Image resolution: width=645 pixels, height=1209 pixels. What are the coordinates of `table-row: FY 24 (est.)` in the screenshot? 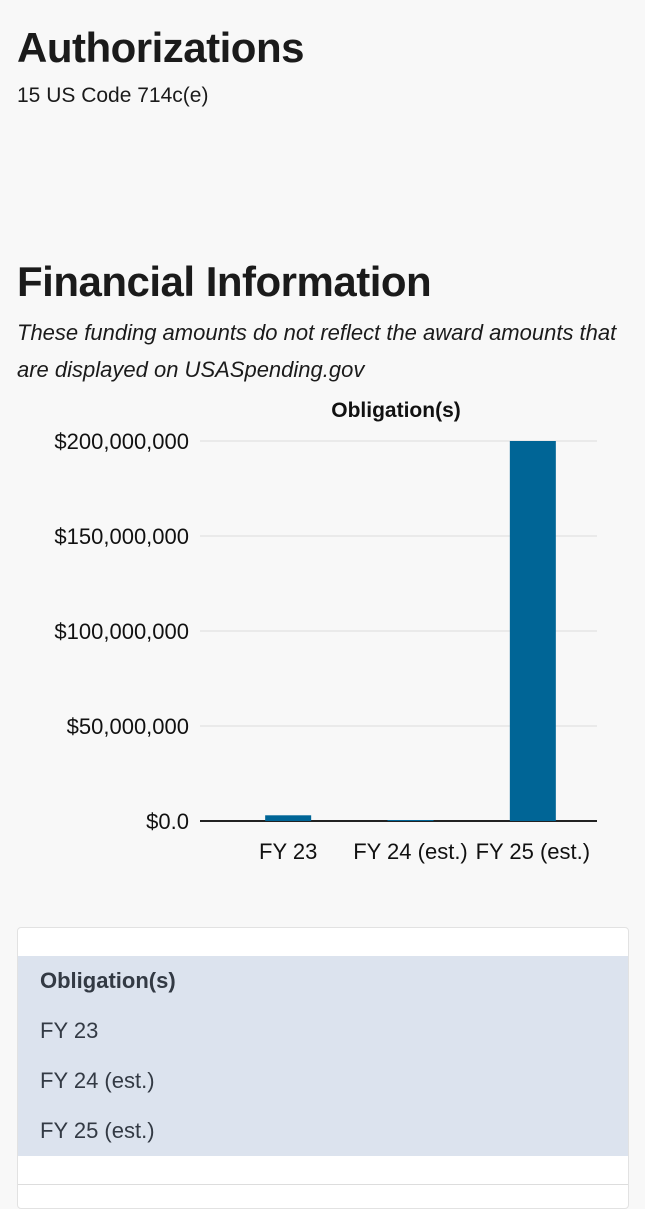 It's located at (97, 1080).